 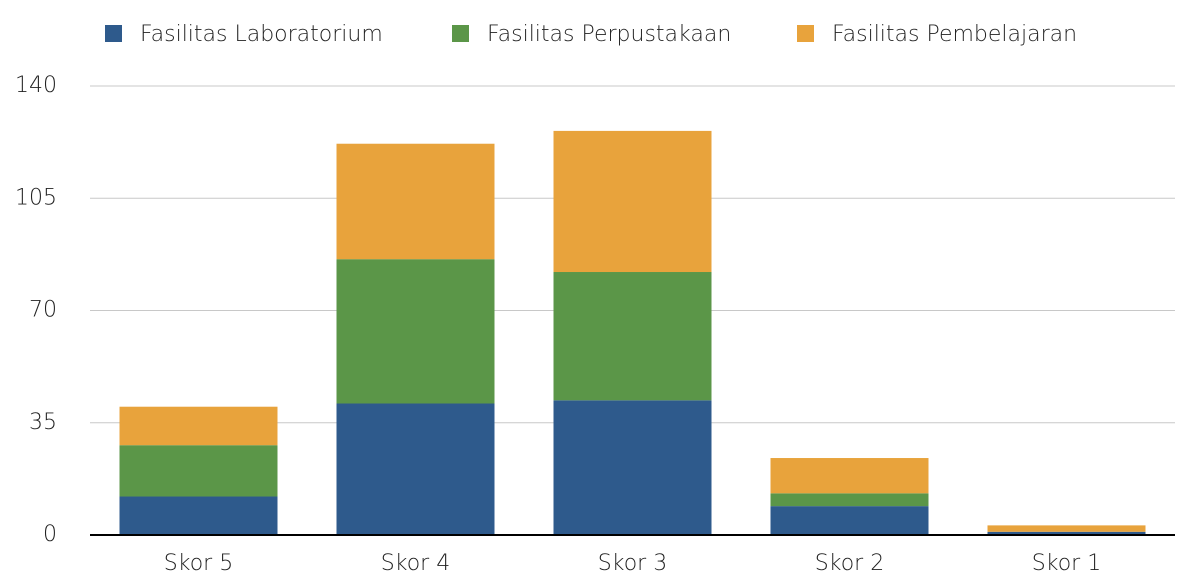 I want to click on y-tick-label: 35, so click(x=43, y=422).